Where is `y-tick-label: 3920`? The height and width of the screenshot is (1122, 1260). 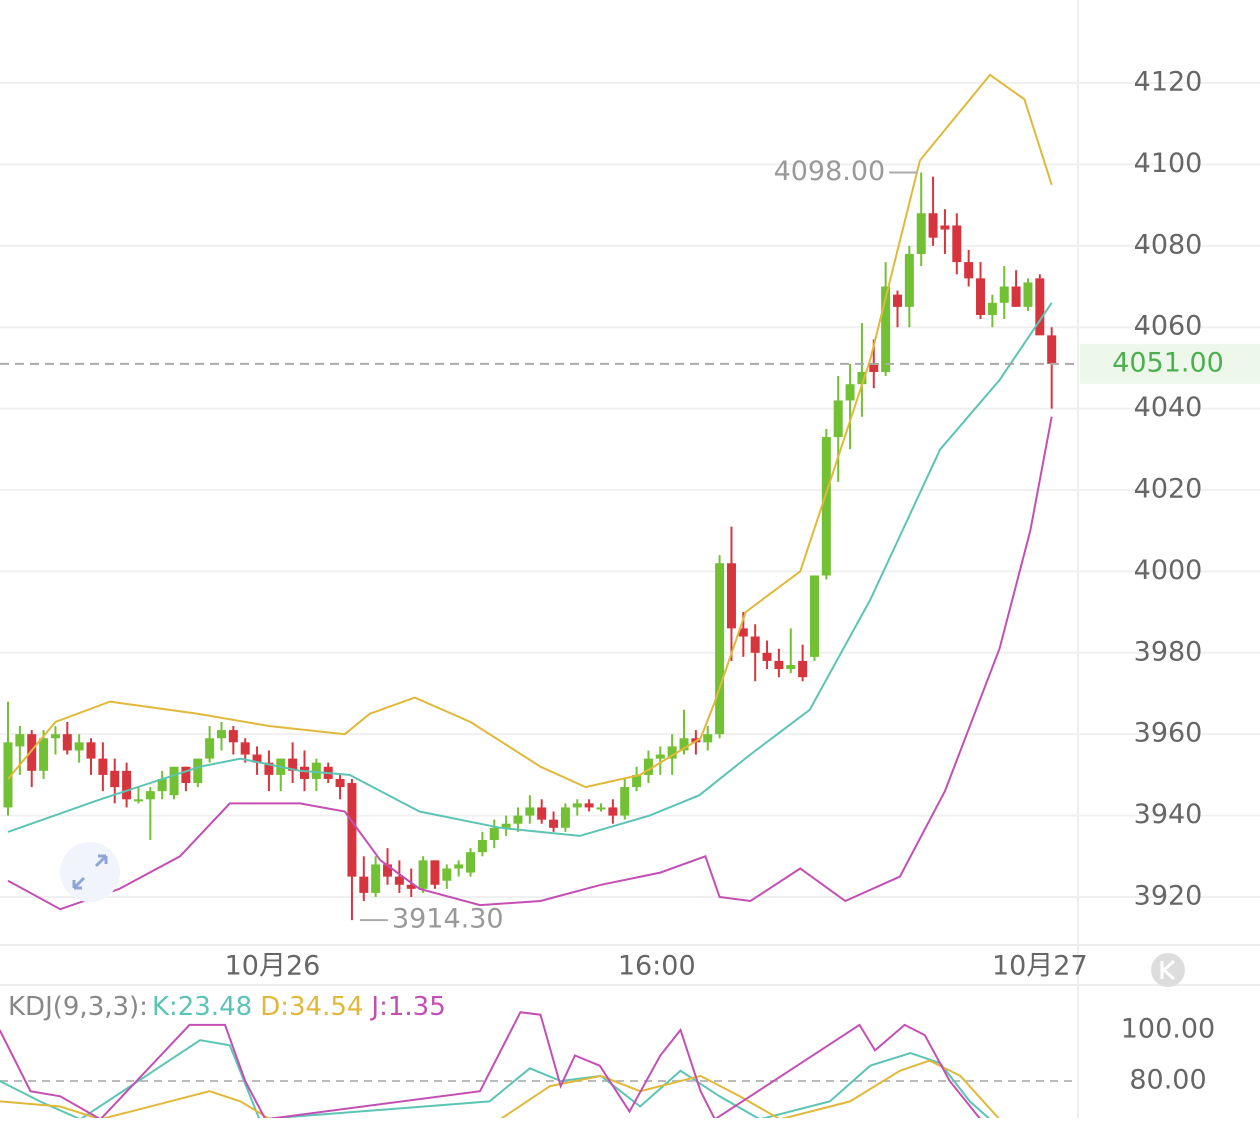 y-tick-label: 3920 is located at coordinates (1168, 895).